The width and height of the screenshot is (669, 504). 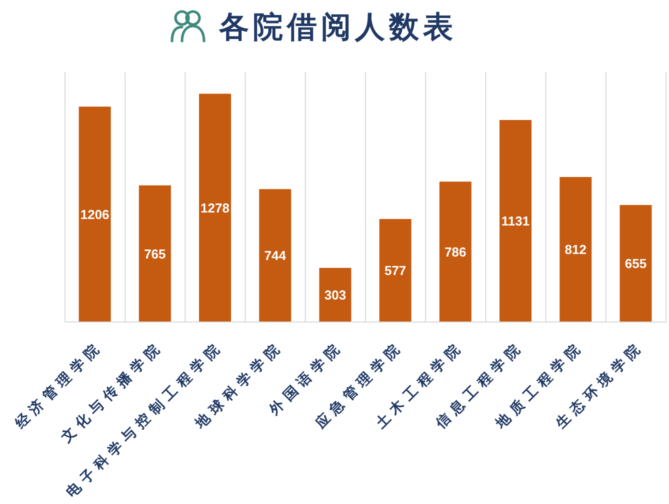 I want to click on data-label: 1278, so click(x=215, y=208).